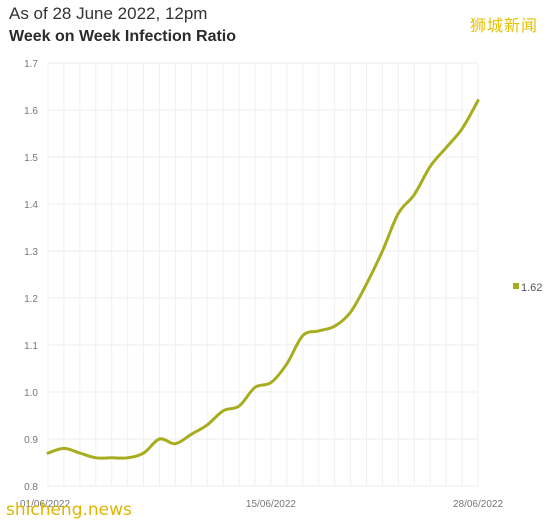 The width and height of the screenshot is (548, 522). I want to click on legend-value-label: 1.62, so click(531, 288).